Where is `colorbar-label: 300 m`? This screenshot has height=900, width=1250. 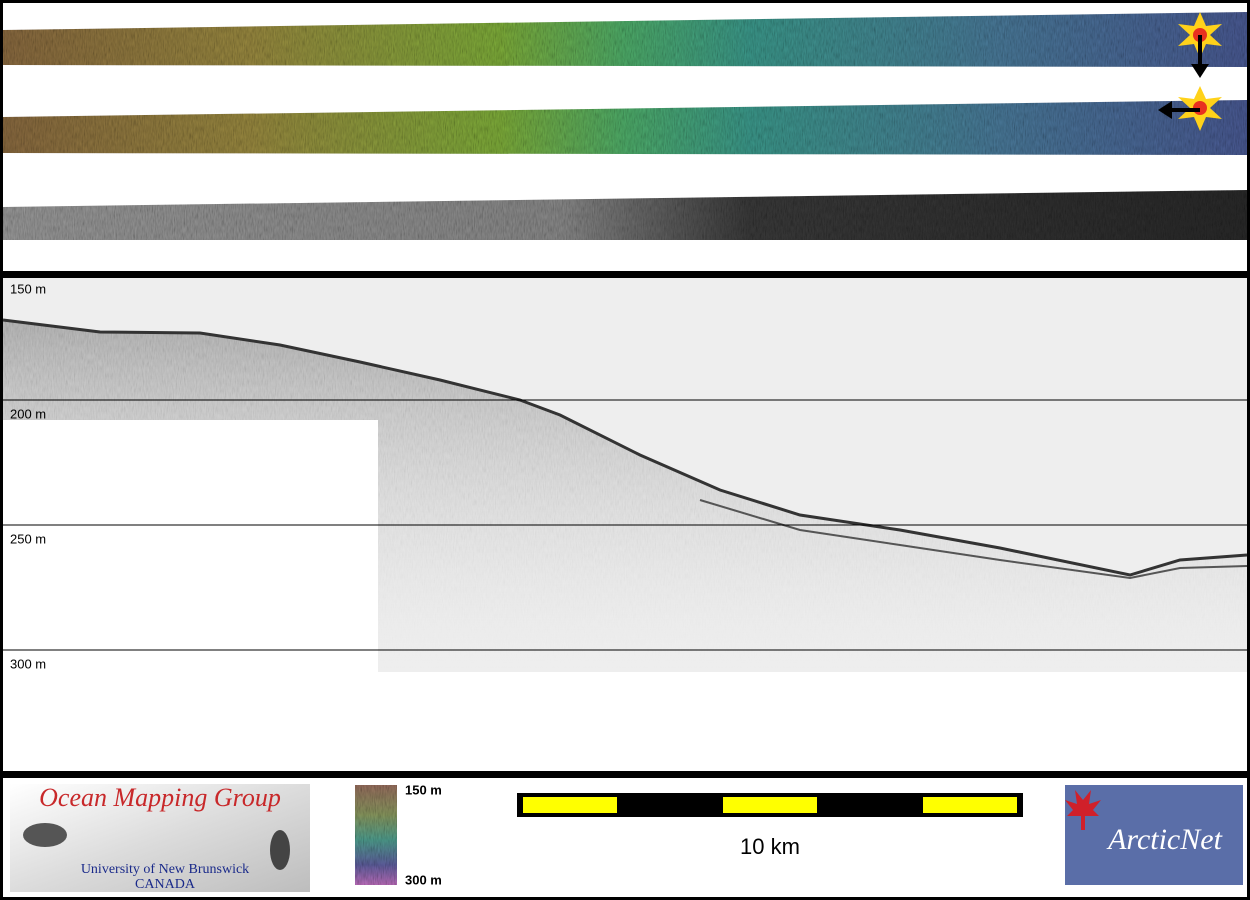 colorbar-label: 300 m is located at coordinates (423, 879).